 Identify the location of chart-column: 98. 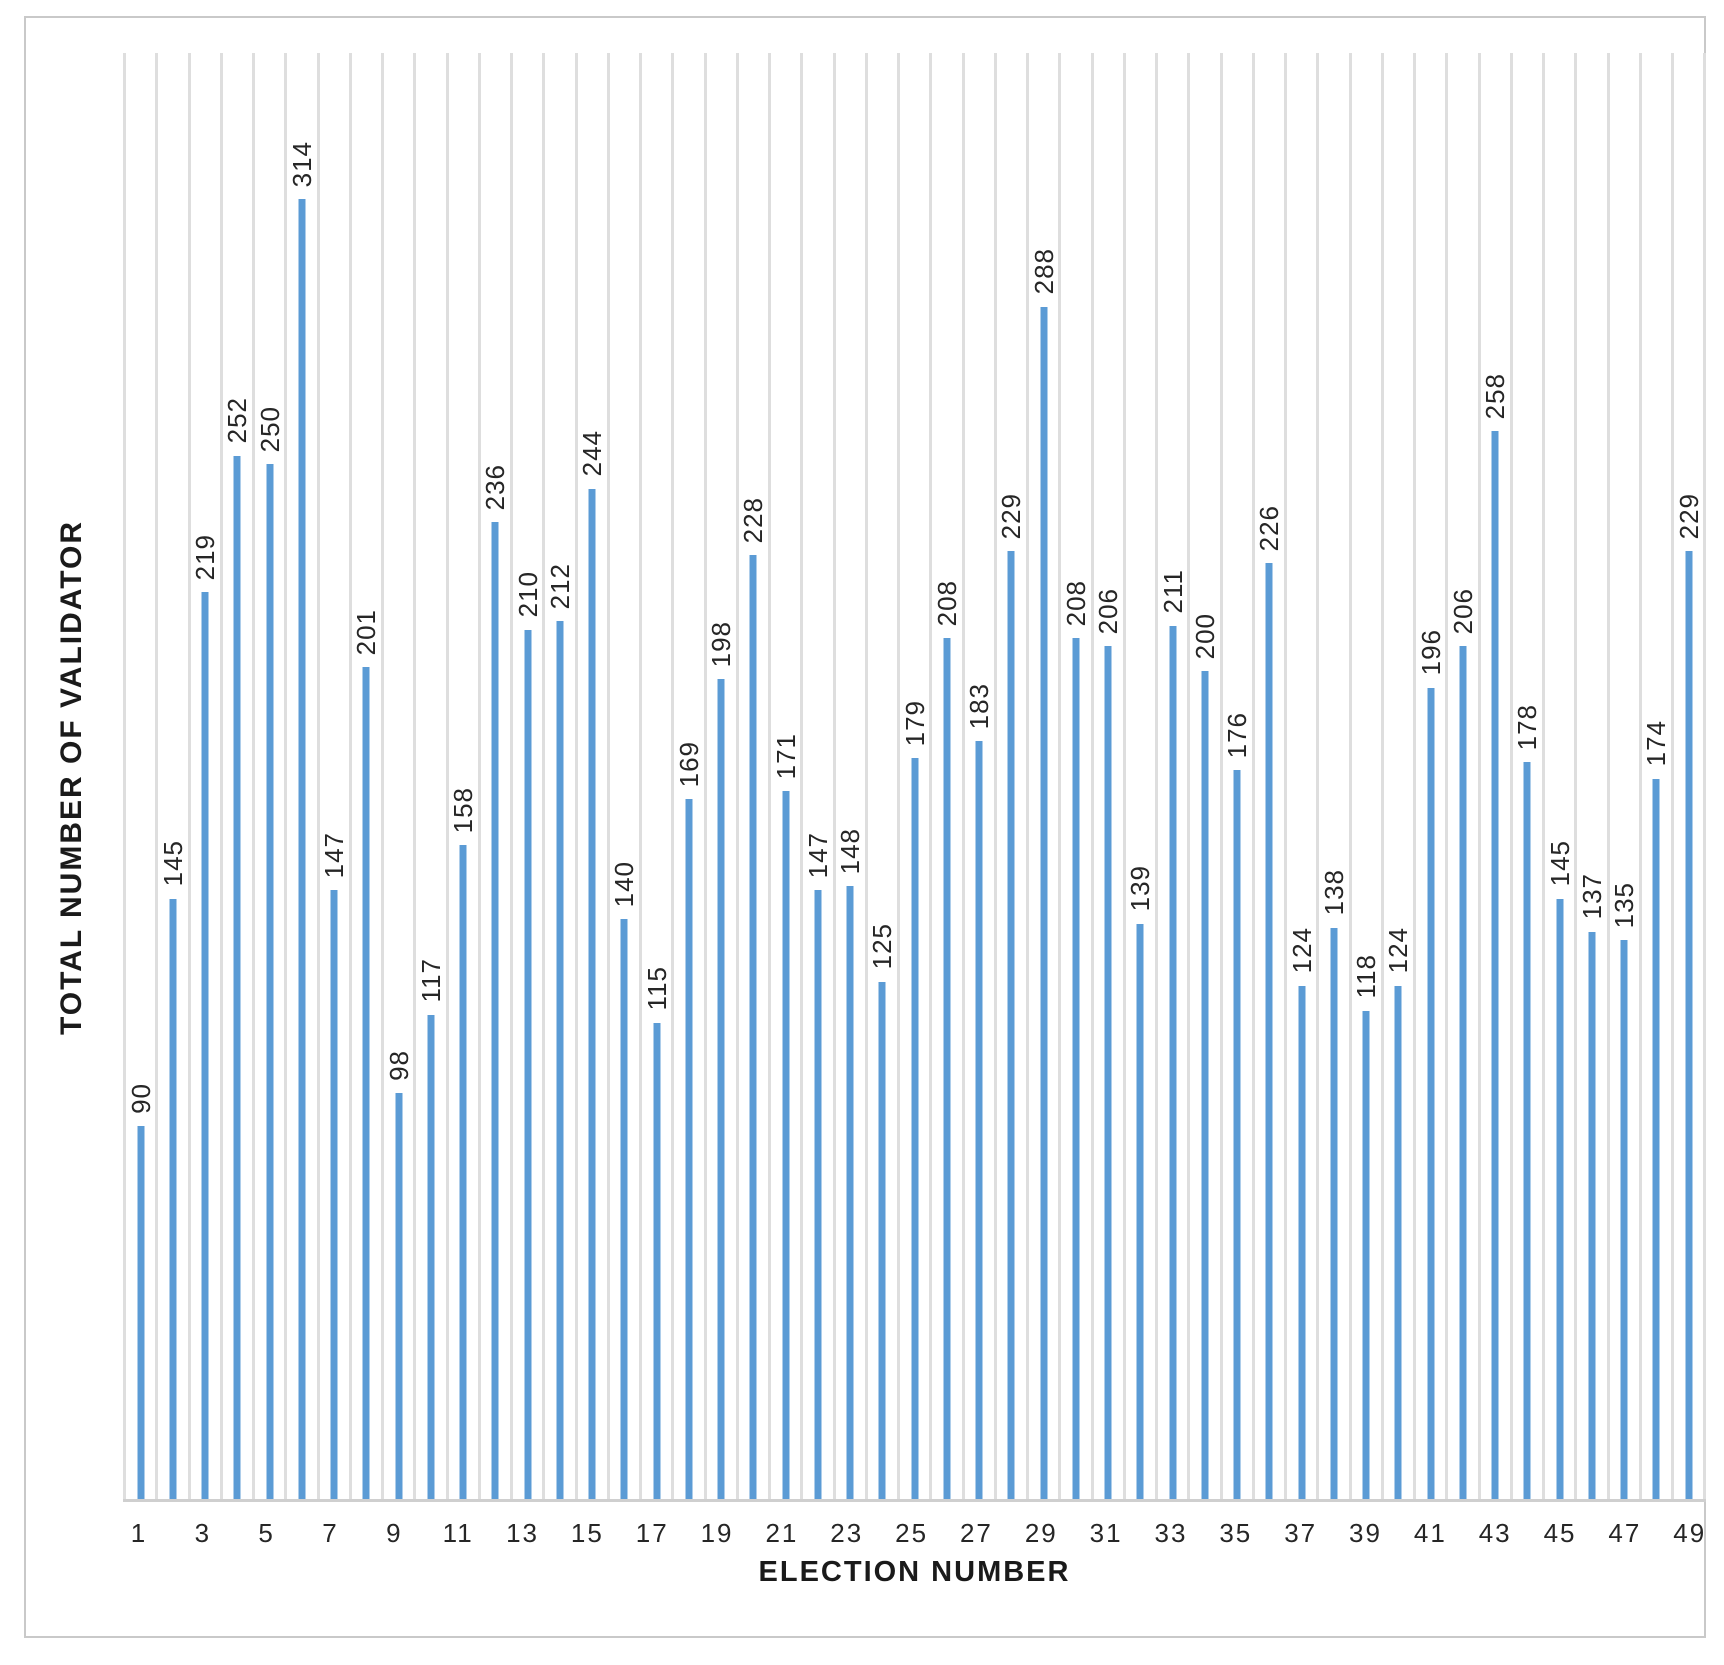
(397, 776).